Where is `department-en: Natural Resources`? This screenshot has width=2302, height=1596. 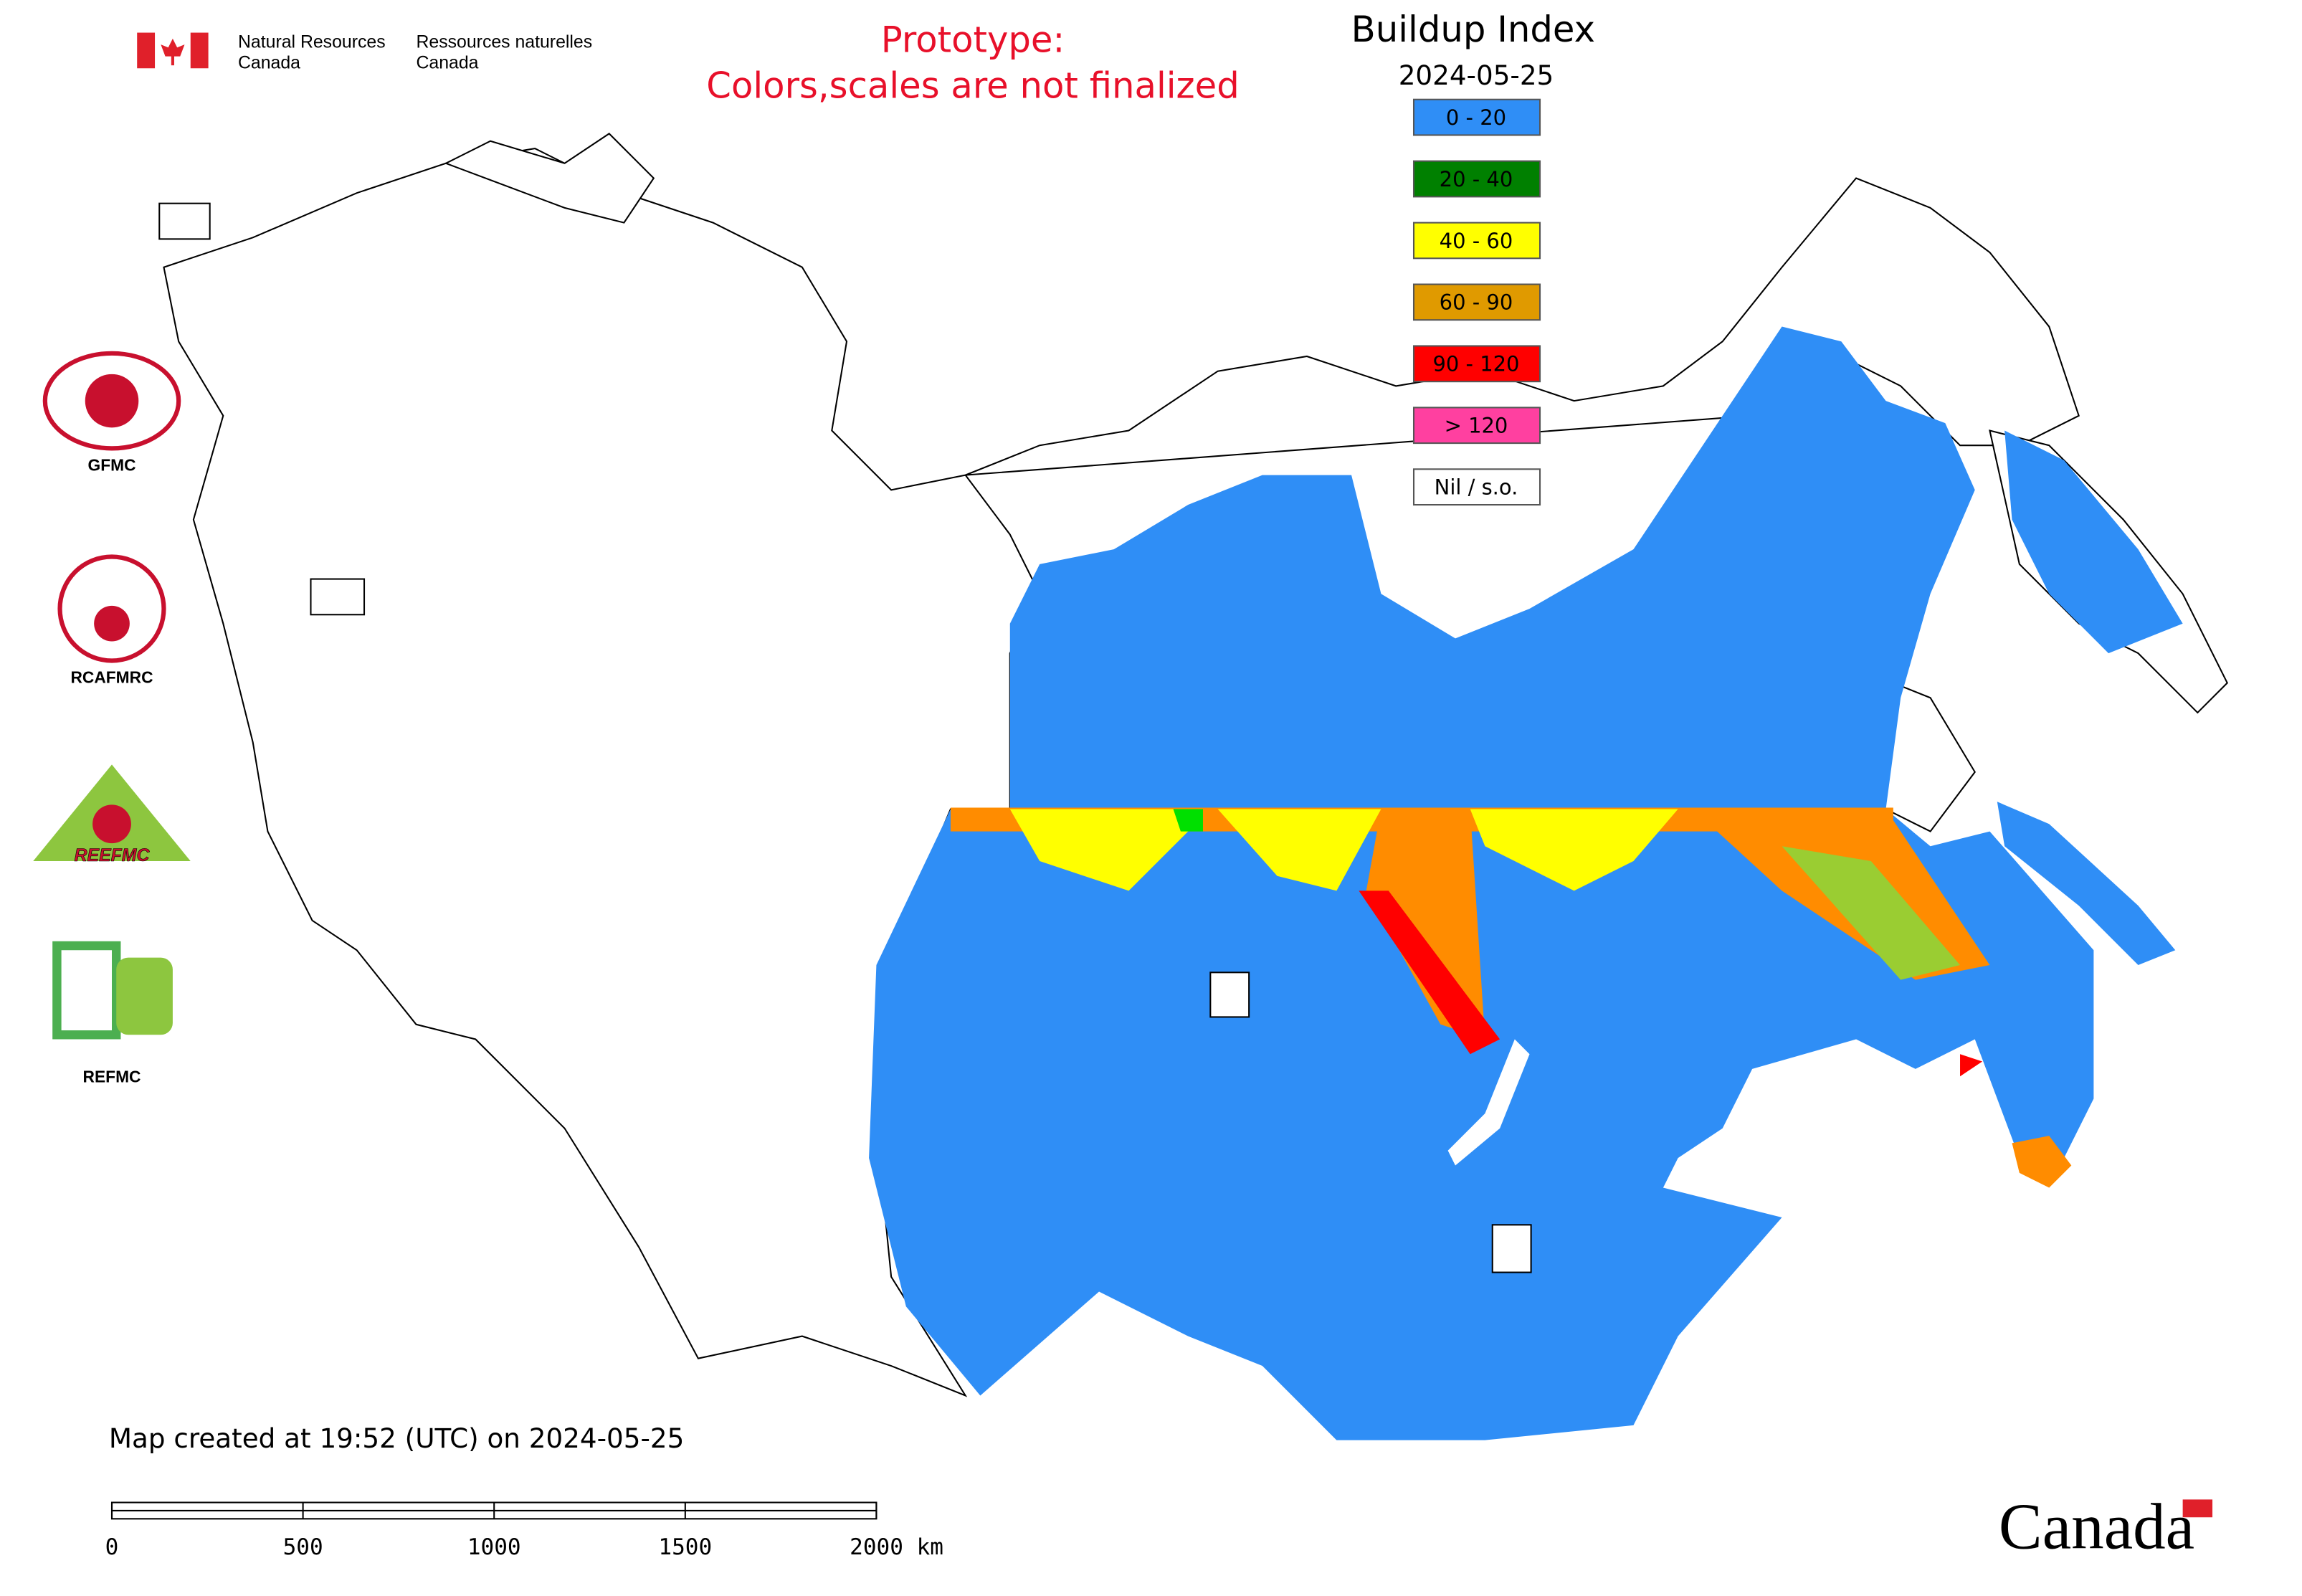 department-en: Natural Resources is located at coordinates (312, 42).